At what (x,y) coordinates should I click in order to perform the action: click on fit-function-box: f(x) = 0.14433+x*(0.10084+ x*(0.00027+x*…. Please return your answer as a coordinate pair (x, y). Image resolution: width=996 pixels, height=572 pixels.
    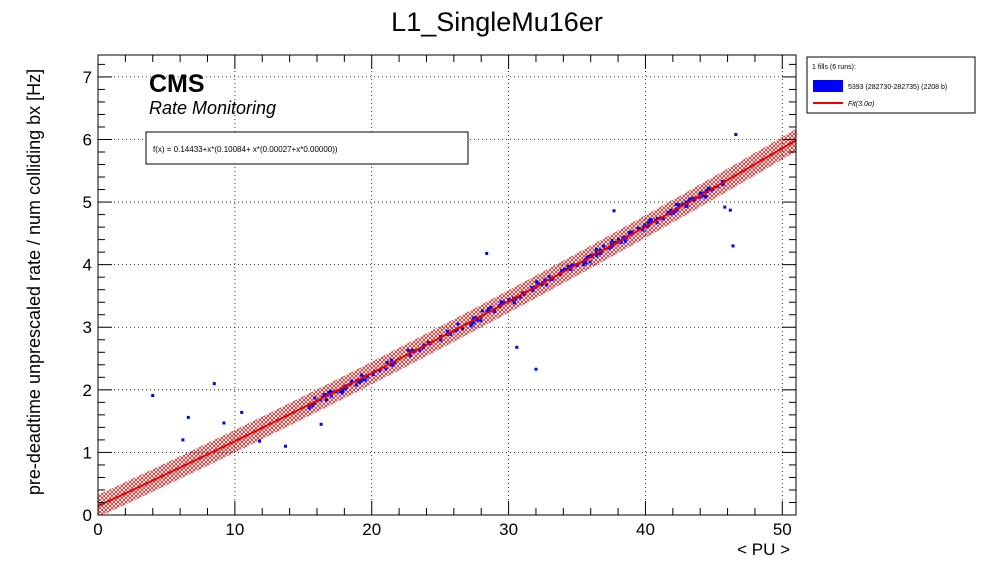
    Looking at the image, I should click on (307, 148).